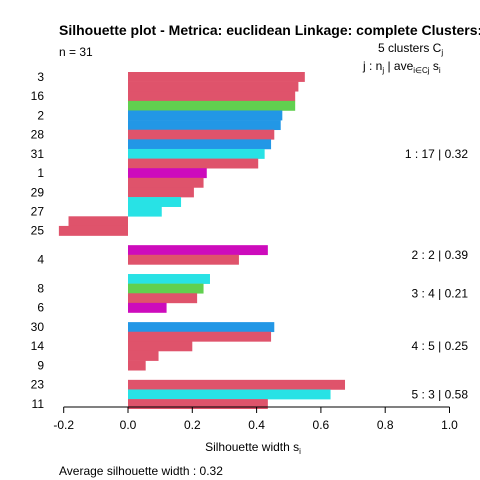  I want to click on x-tick-label: 0.8, so click(385, 425).